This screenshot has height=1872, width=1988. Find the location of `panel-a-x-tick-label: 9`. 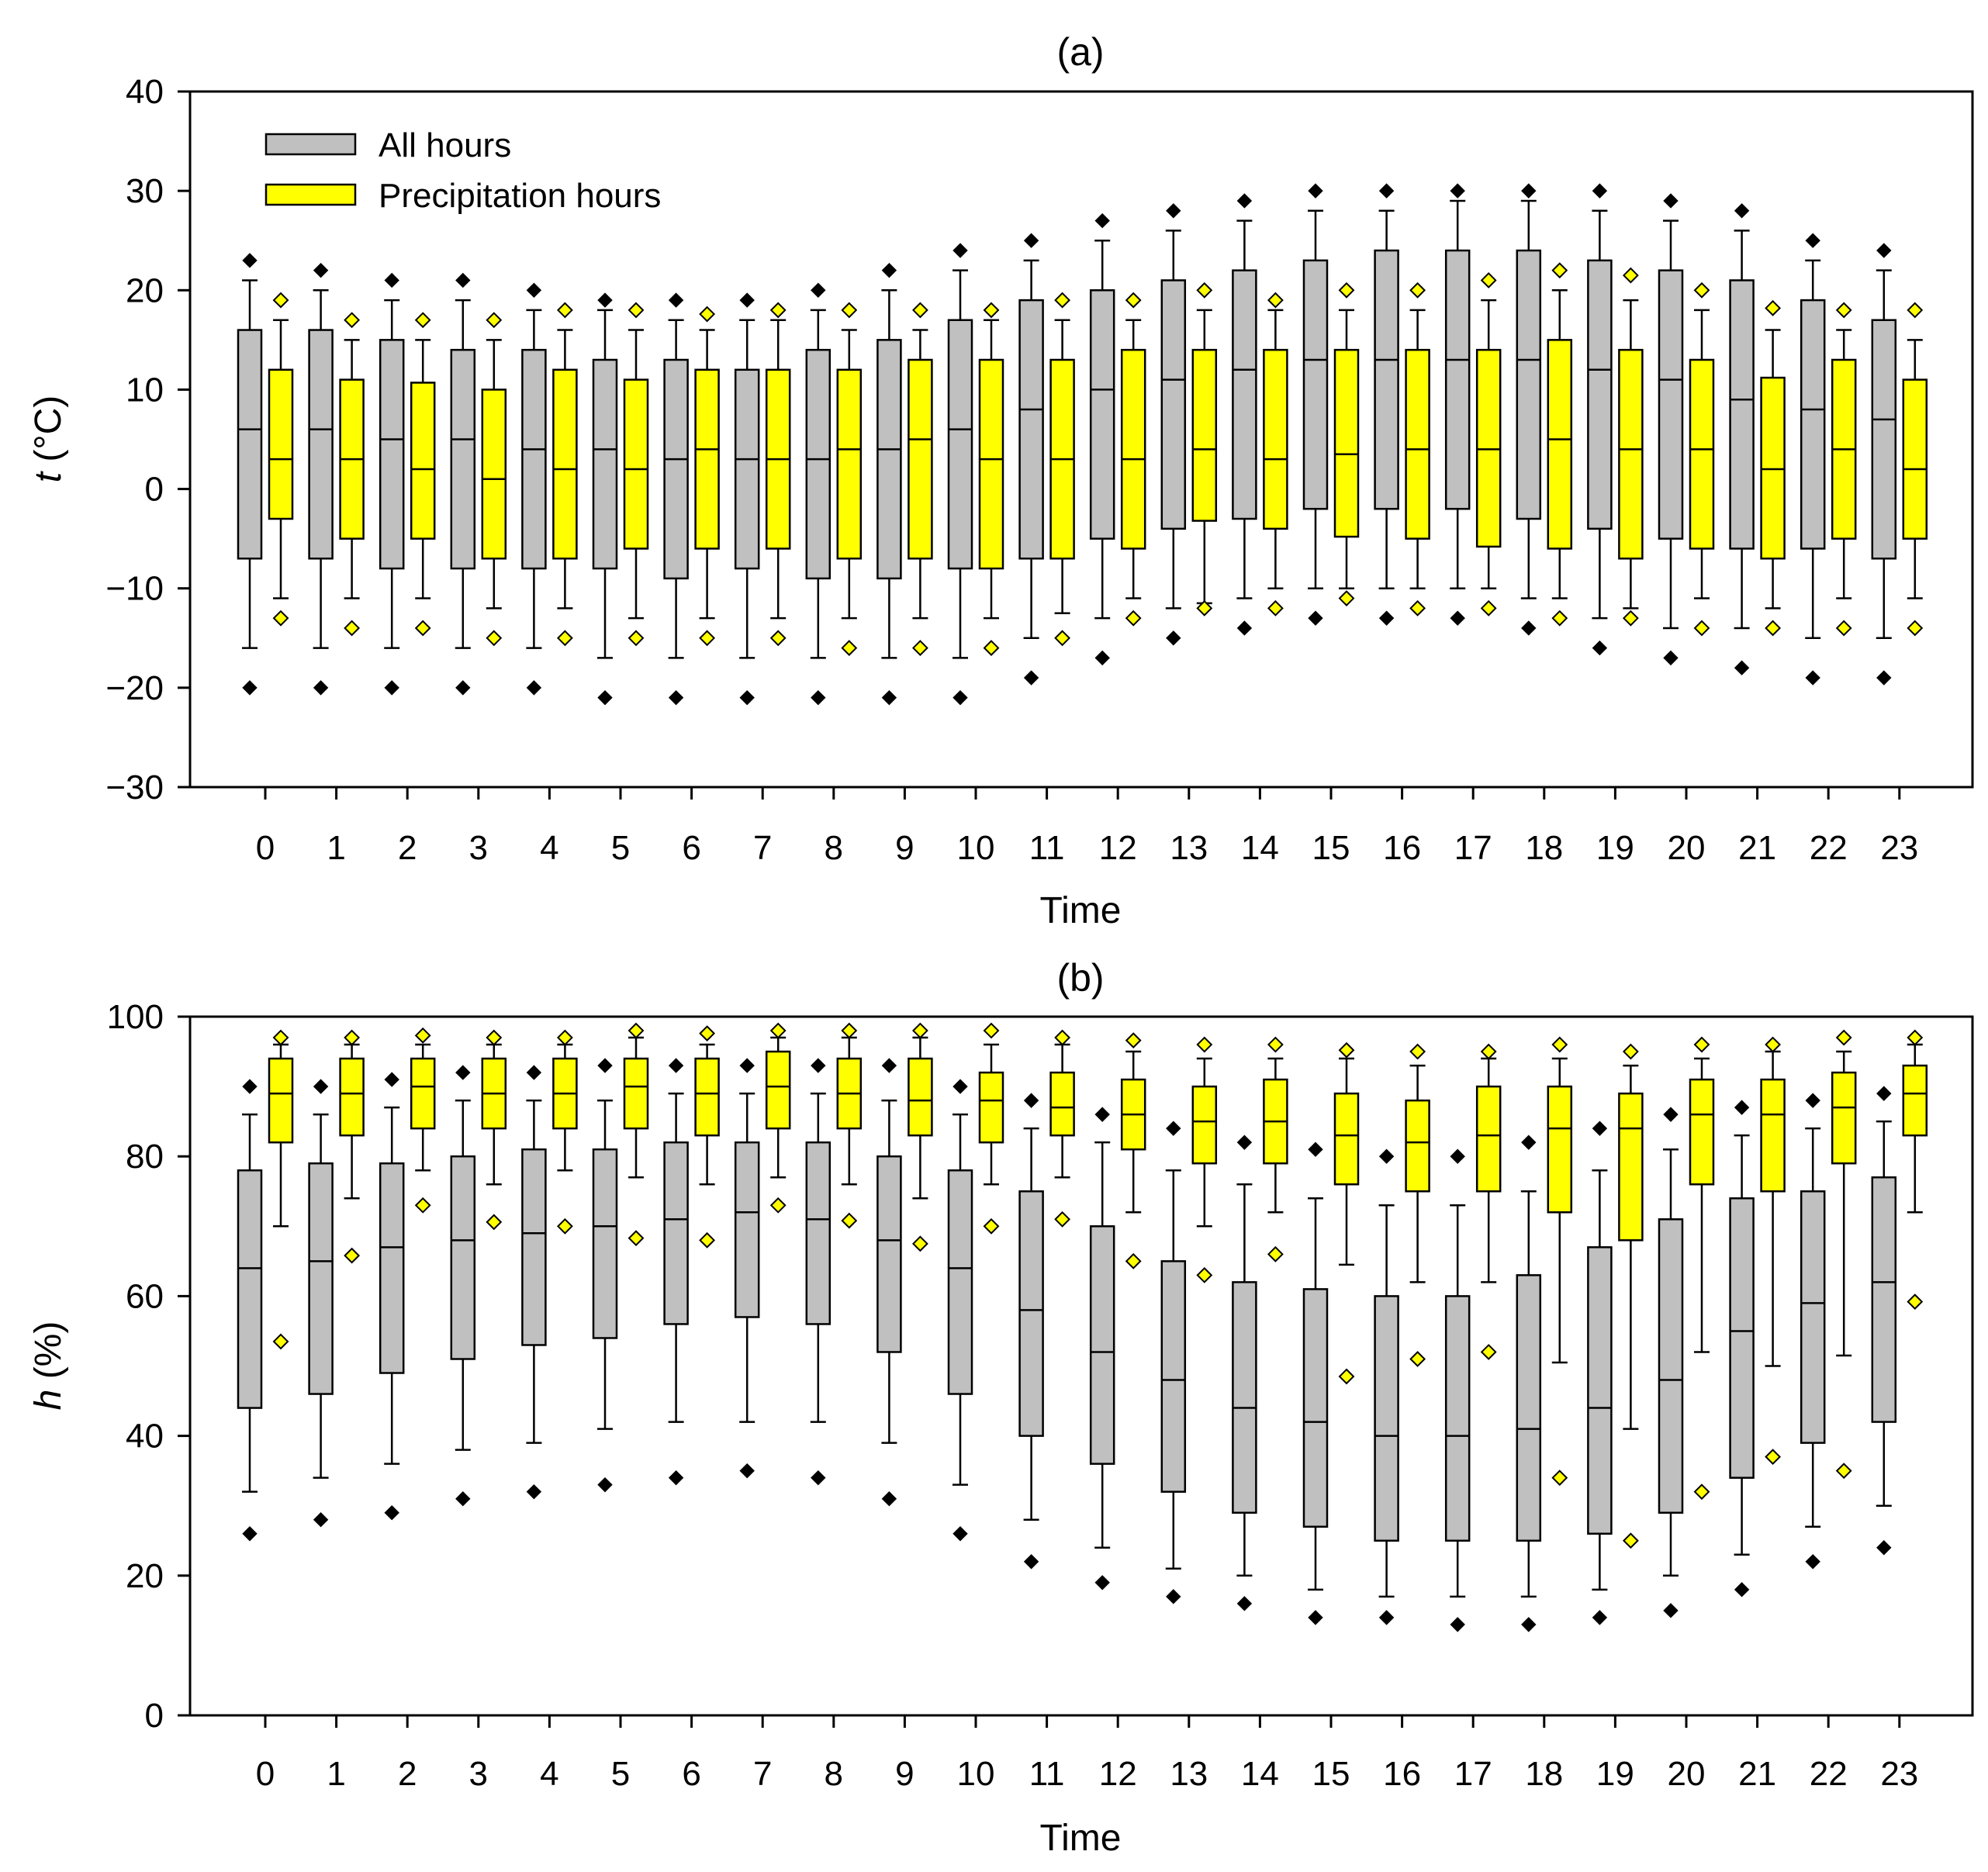

panel-a-x-tick-label: 9 is located at coordinates (904, 848).